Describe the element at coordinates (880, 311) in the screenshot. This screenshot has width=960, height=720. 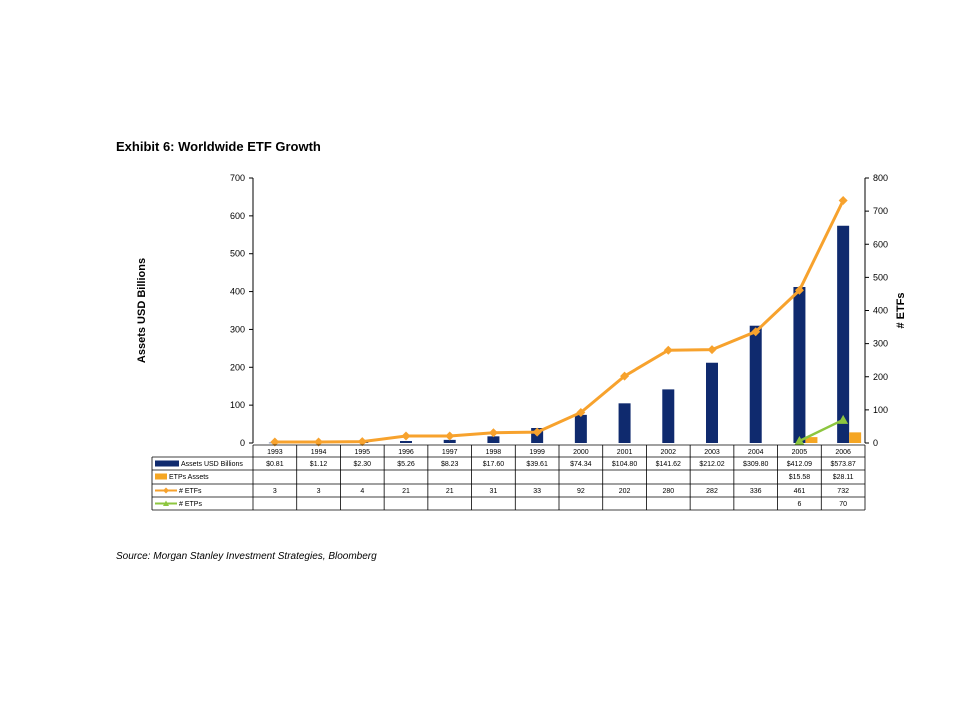
I see `right-tick-label: 400` at that location.